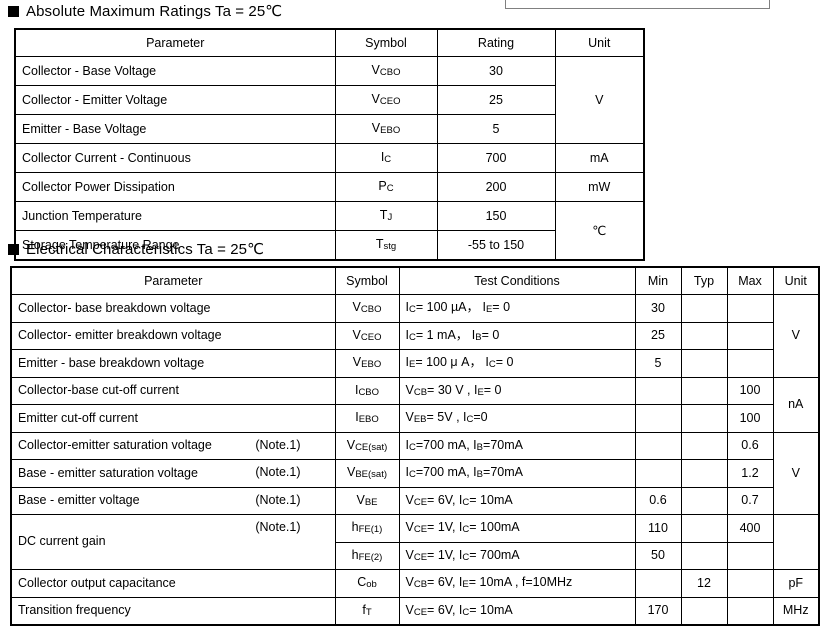 The height and width of the screenshot is (626, 829). I want to click on column-header-rating: Rating, so click(496, 42).